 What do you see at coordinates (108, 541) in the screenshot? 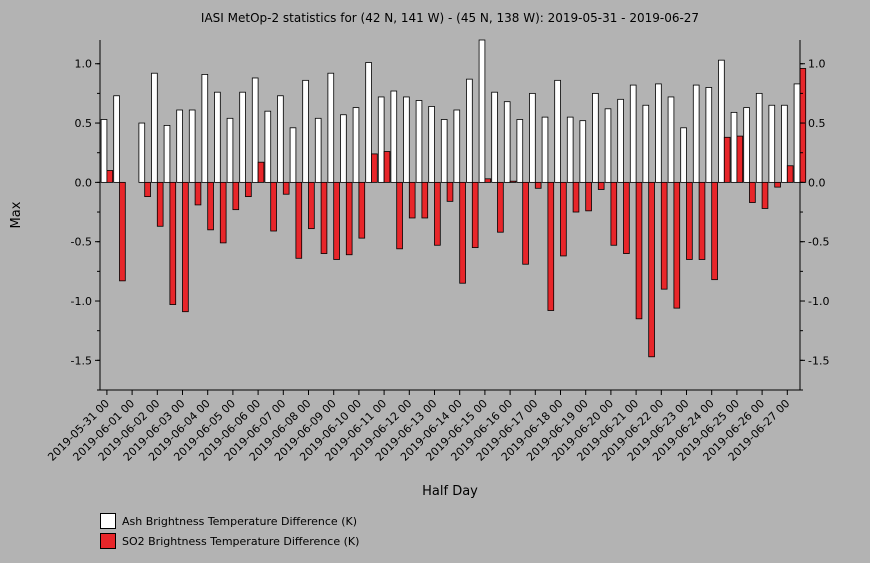
I see `legend-swatch-so2` at bounding box center [108, 541].